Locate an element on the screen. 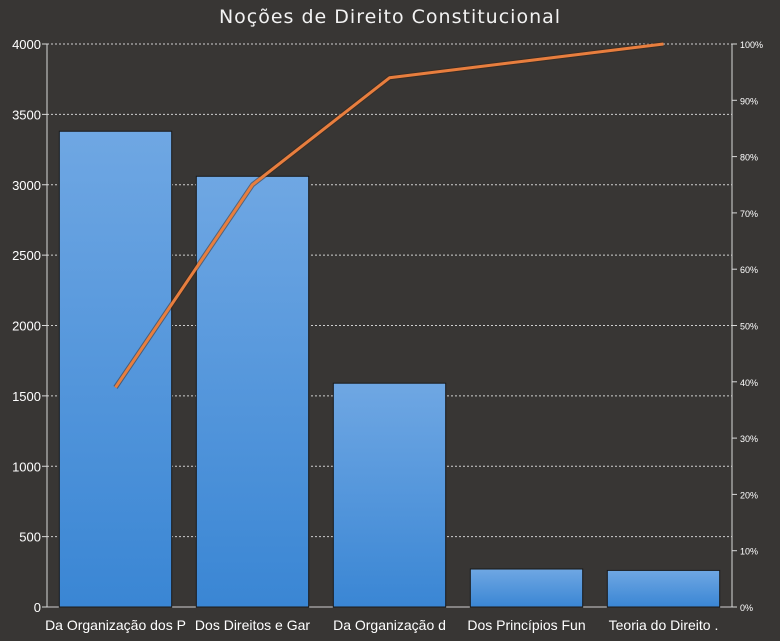  y-tick-label: 1000 is located at coordinates (26, 466).